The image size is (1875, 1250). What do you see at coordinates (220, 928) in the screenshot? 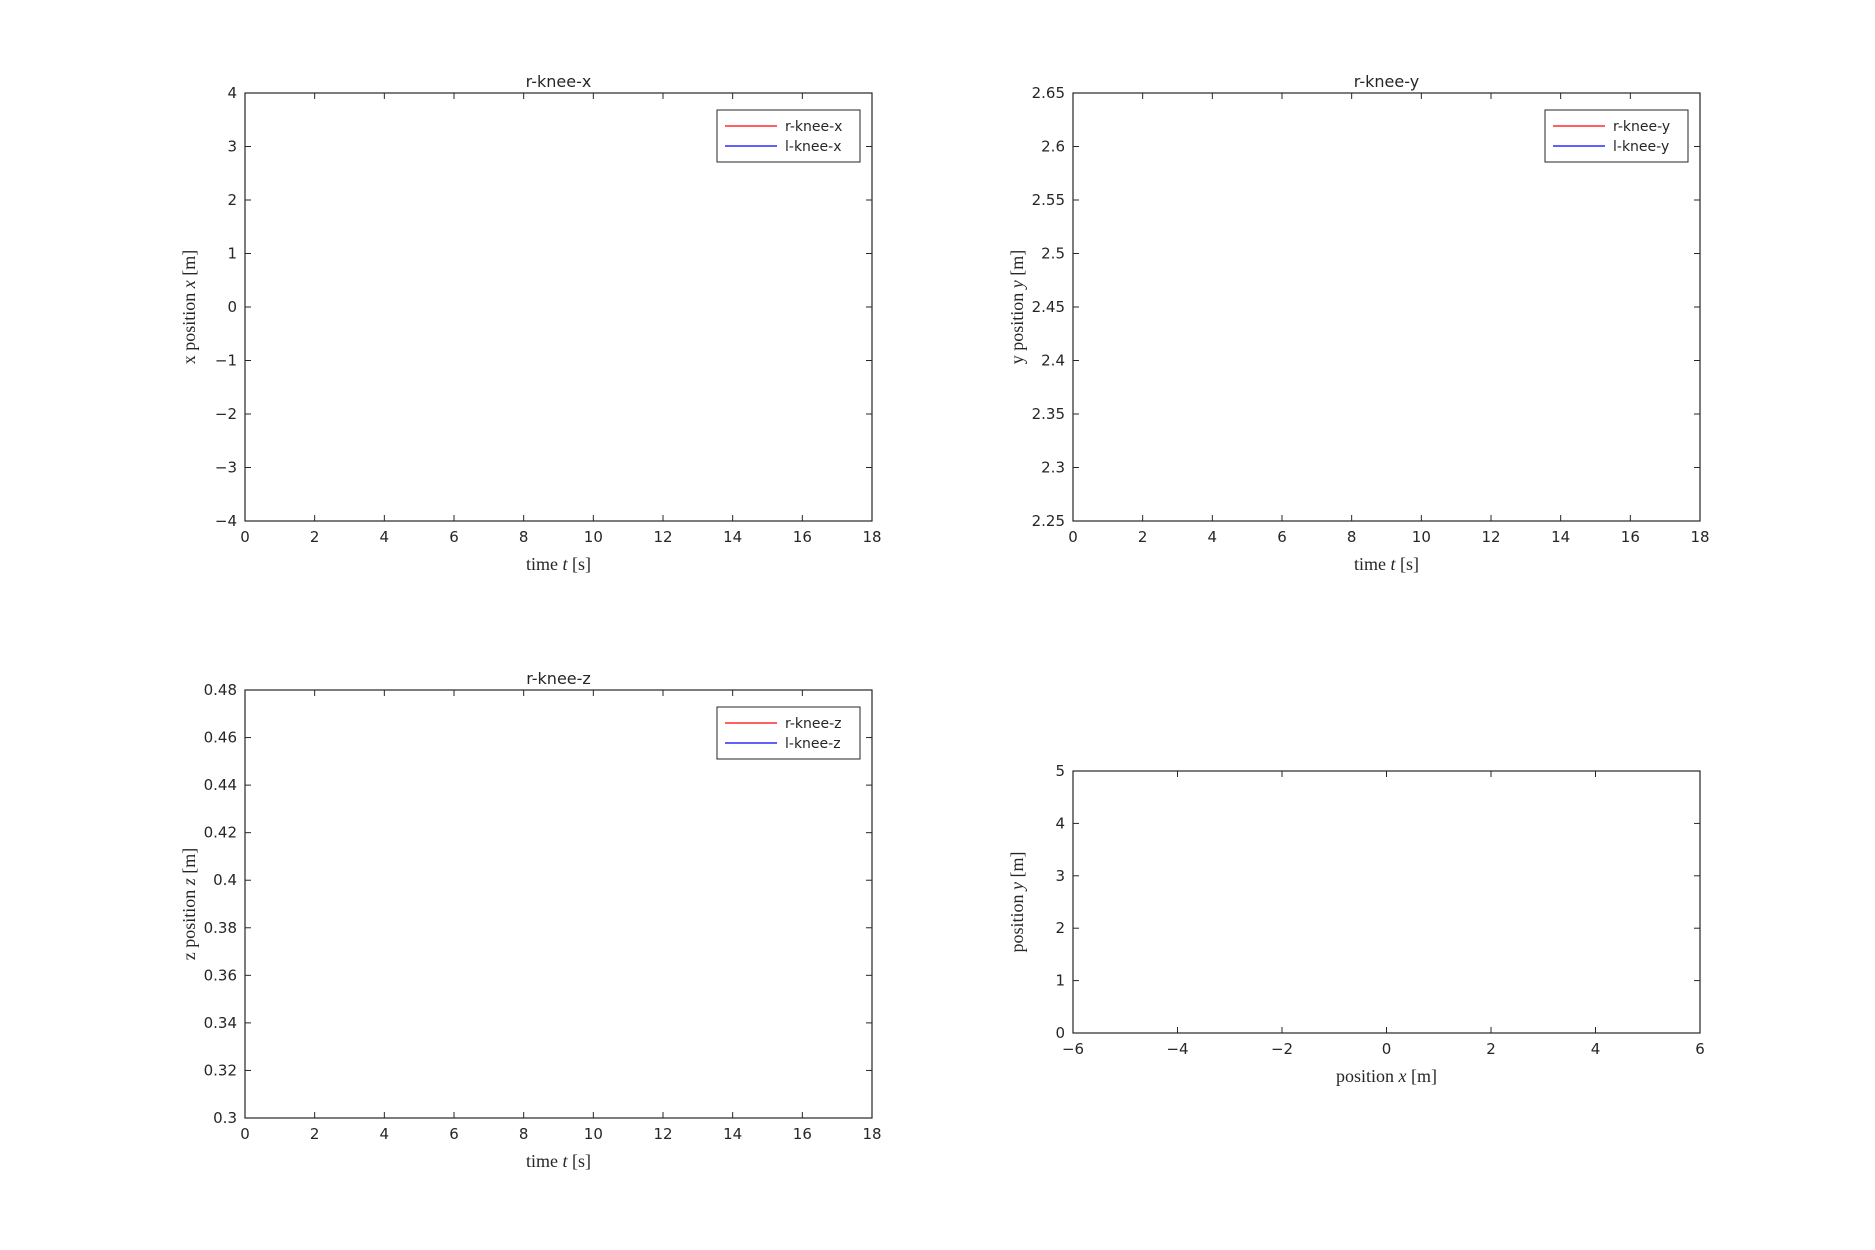
I see `y-tick-label: 0.38` at bounding box center [220, 928].